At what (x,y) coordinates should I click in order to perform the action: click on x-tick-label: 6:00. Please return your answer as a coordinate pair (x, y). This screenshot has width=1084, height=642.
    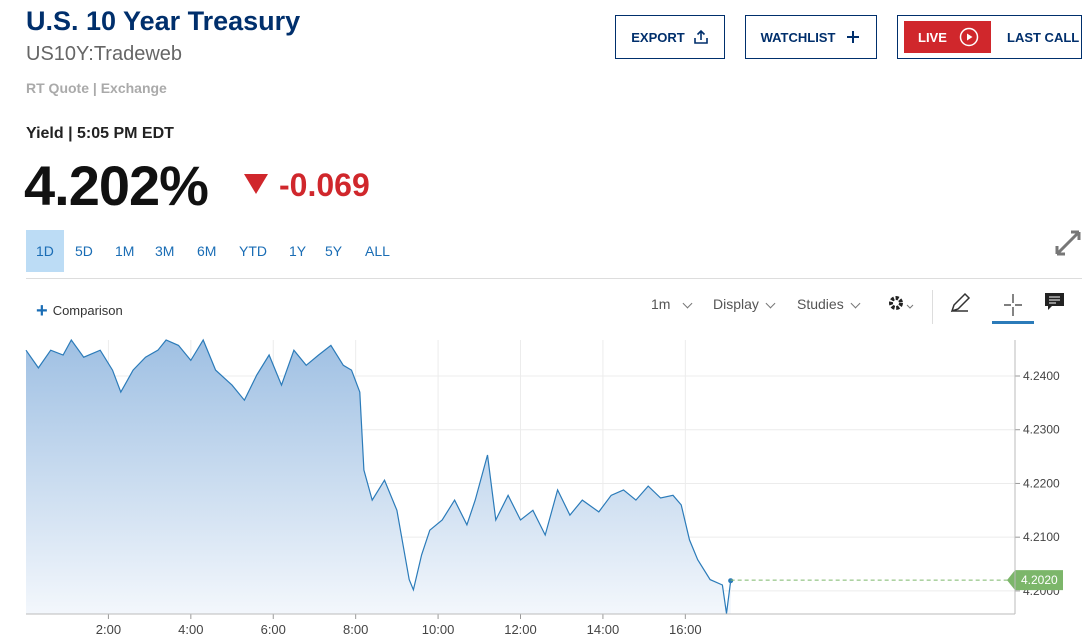
    Looking at the image, I should click on (273, 629).